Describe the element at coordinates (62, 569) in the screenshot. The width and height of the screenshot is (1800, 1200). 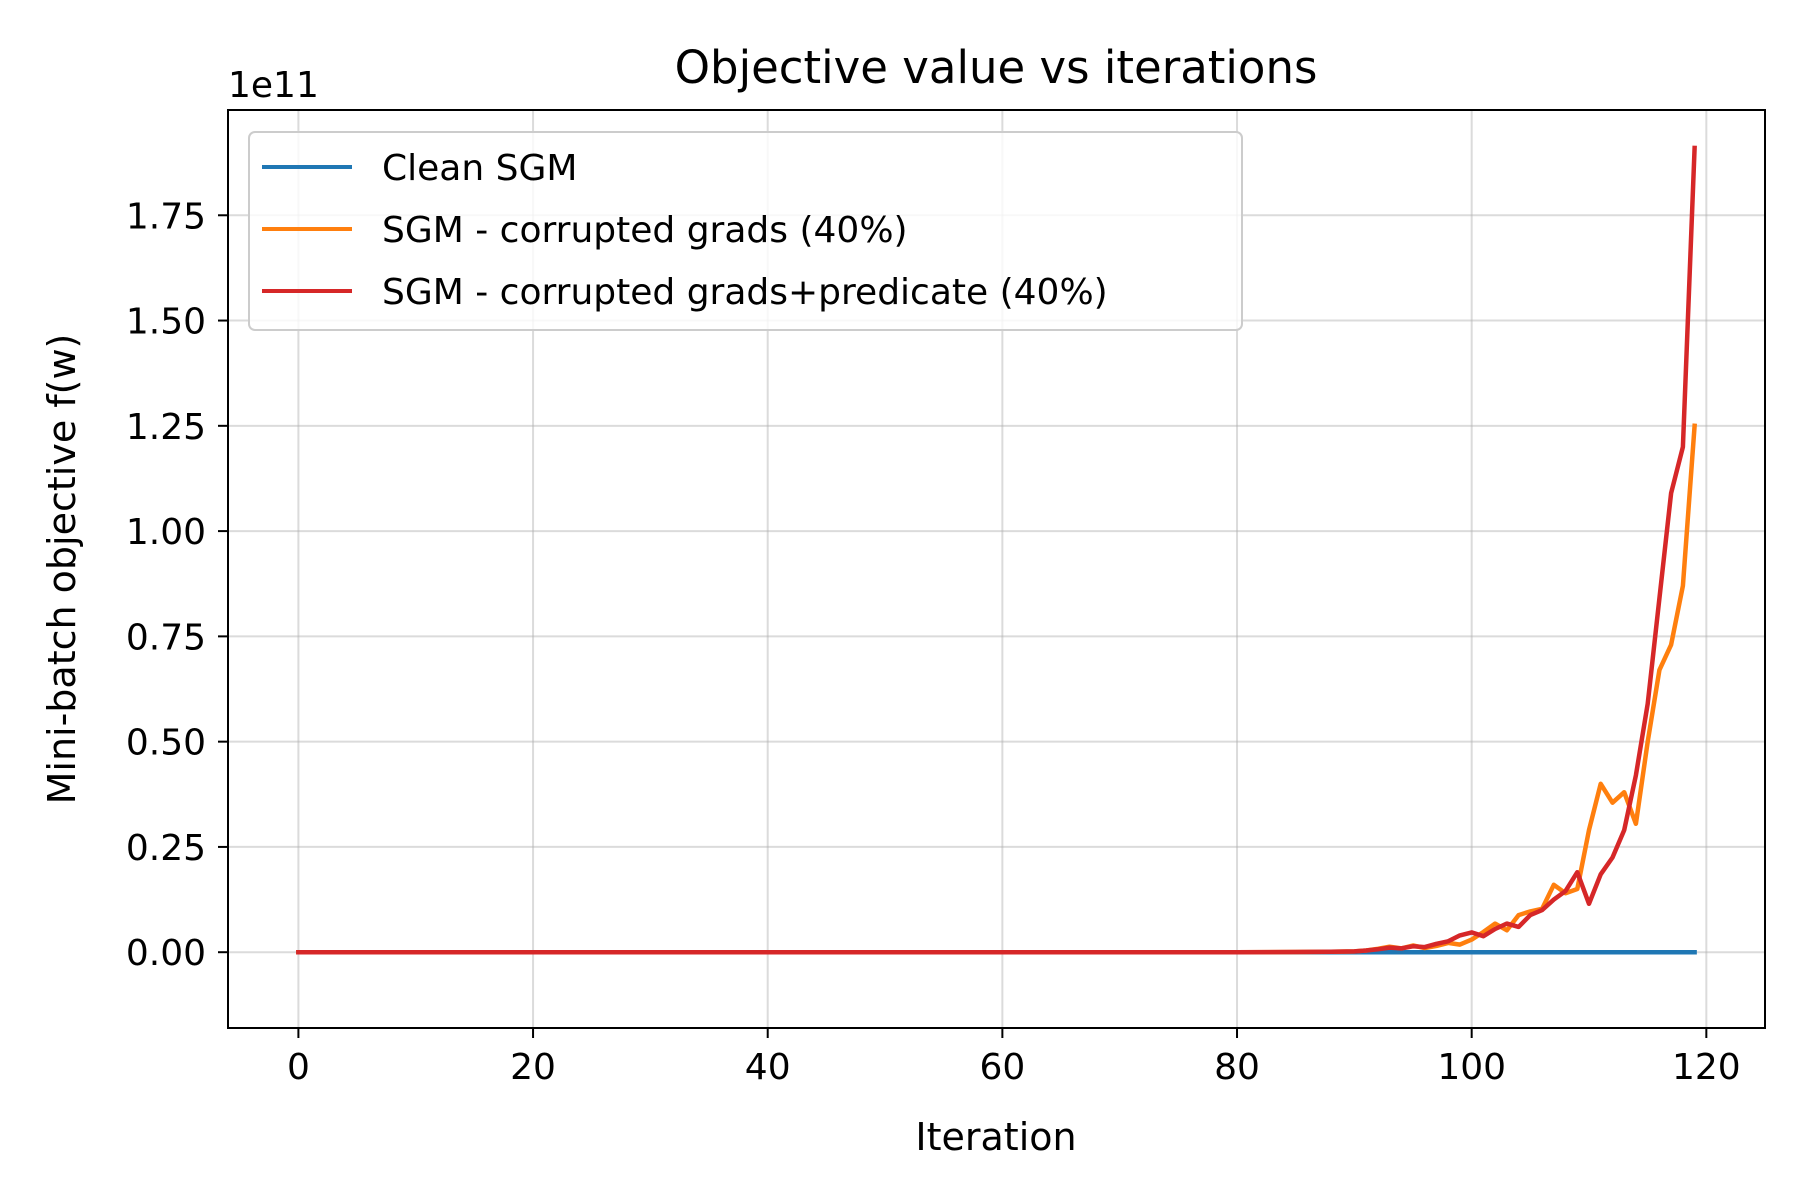
I see `y-axis-label: Mini-batch objective f(w)` at that location.